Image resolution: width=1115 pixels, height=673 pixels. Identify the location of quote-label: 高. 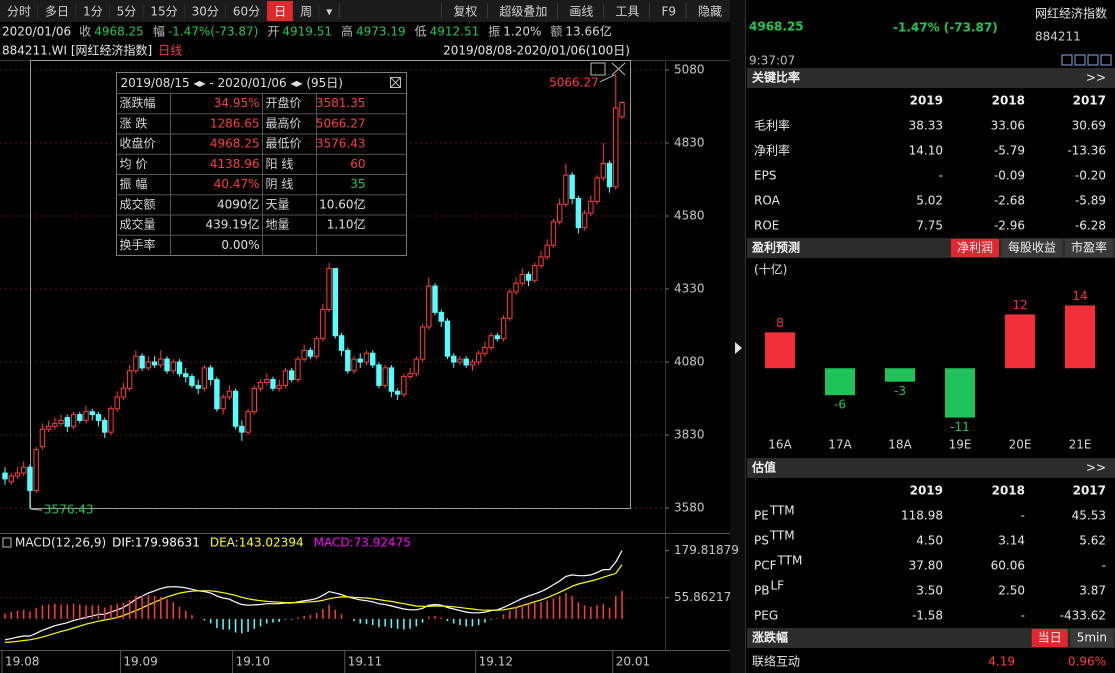
(347, 31).